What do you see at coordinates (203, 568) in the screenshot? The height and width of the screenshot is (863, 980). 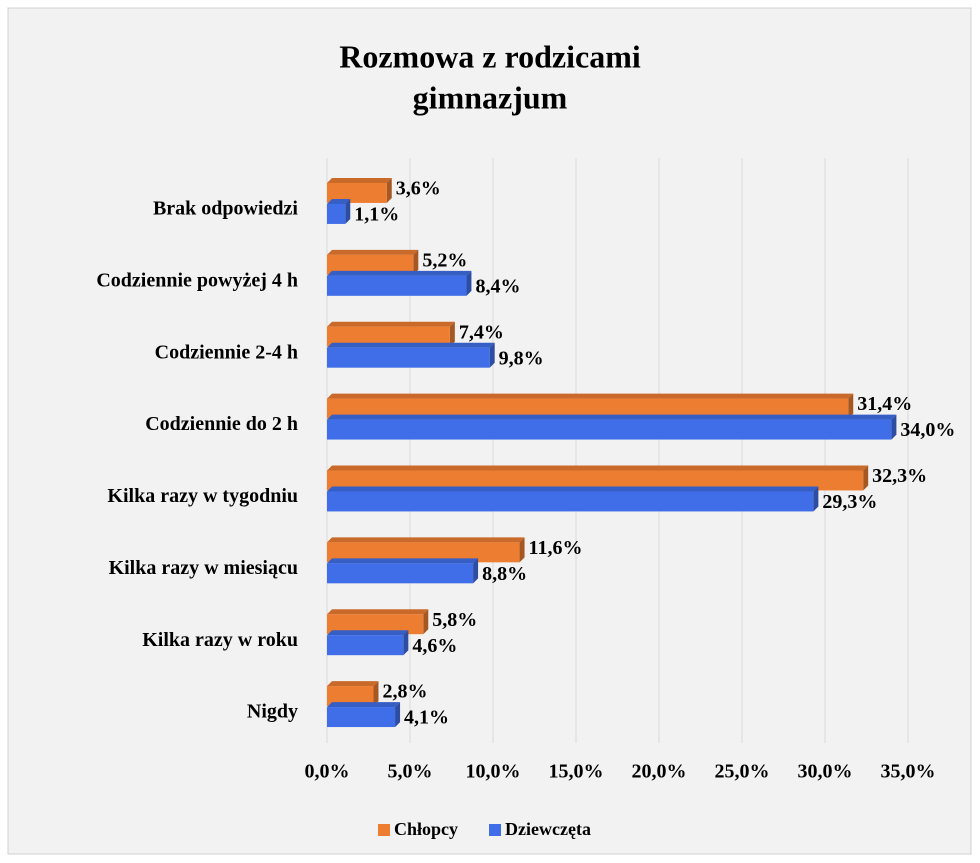 I see `y-tick-label: Kilka razy w miesiącu` at bounding box center [203, 568].